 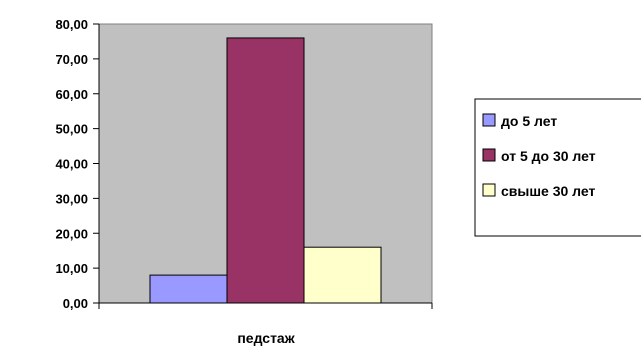 What do you see at coordinates (71, 59) in the screenshot?
I see `y-tick-label: 70,00` at bounding box center [71, 59].